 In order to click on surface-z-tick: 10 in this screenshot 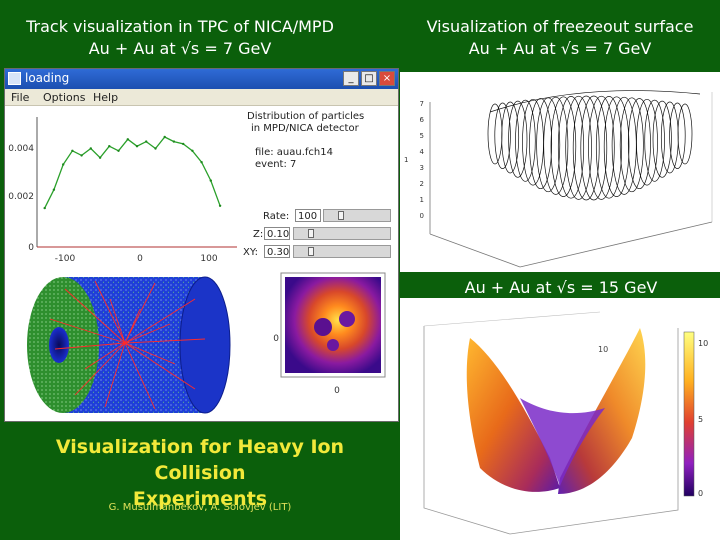, I will do `click(603, 349)`.